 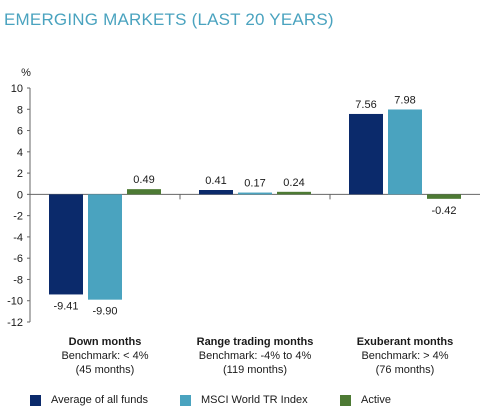 I want to click on y-tick-label: 0, so click(x=20, y=195).